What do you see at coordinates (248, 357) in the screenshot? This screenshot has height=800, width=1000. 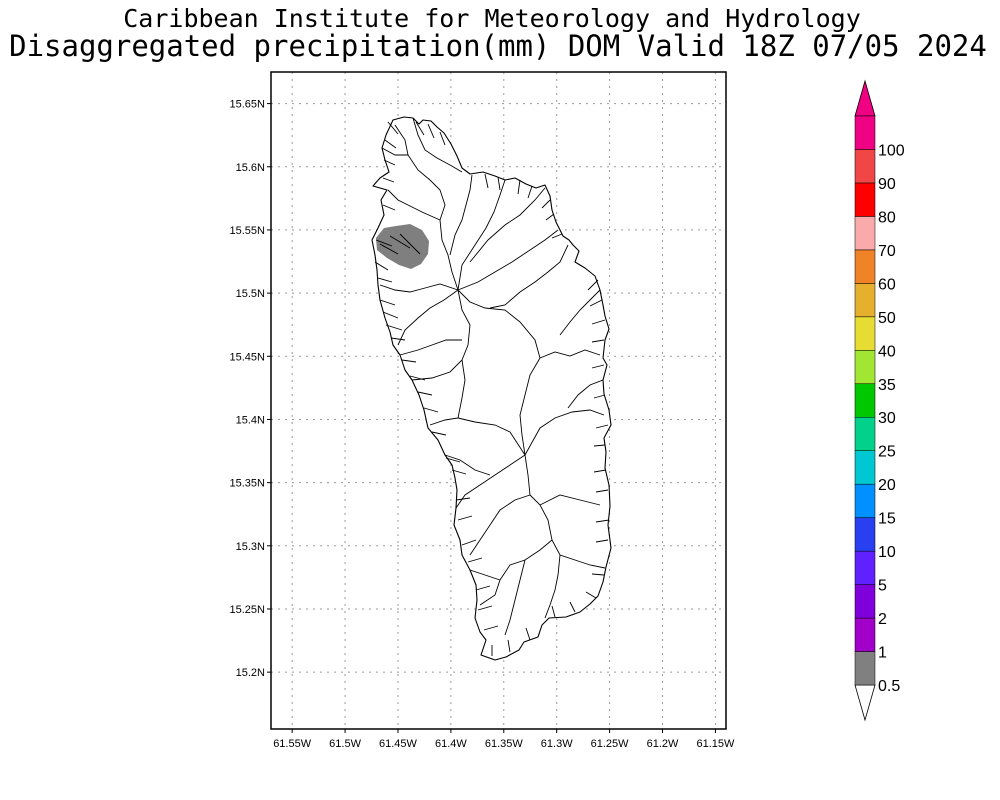 I see `lat-tick-label: 15.45N` at bounding box center [248, 357].